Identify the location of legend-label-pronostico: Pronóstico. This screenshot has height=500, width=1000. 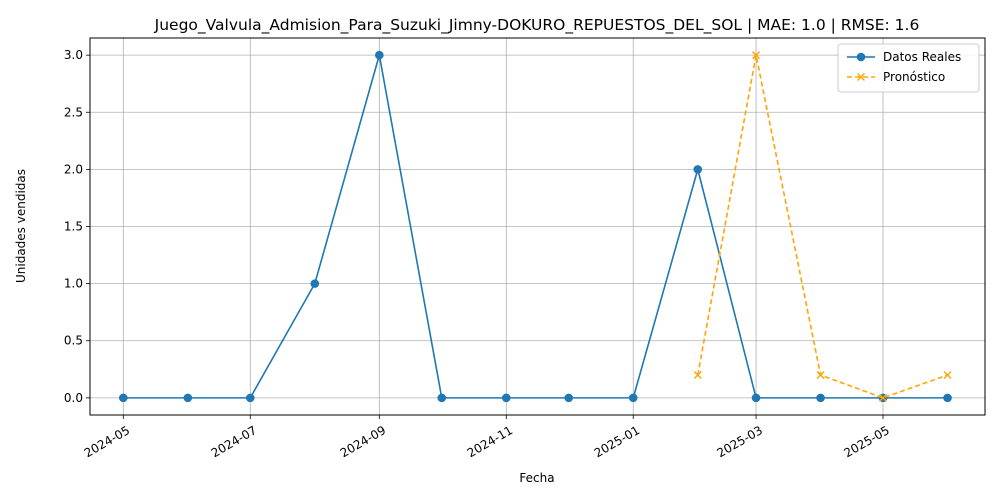
(914, 77).